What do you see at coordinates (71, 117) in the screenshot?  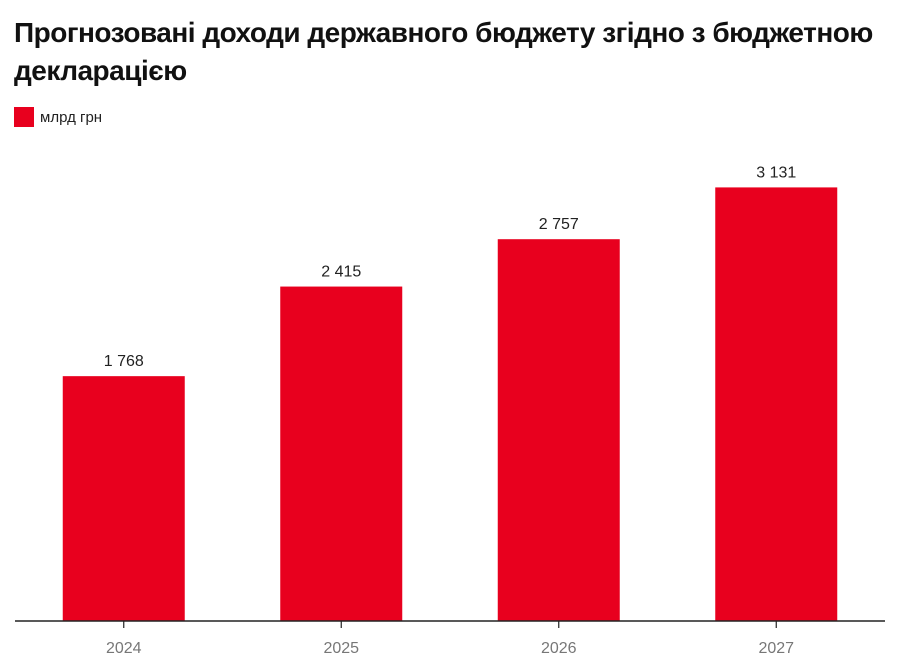 I see `legend-label: млрд грн` at bounding box center [71, 117].